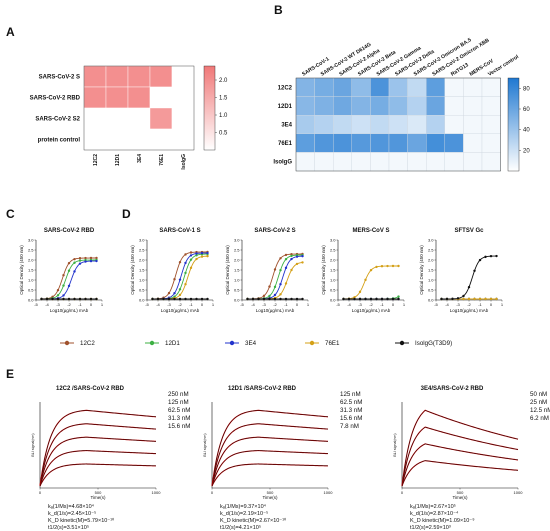 This screenshot has height=531, width=550. Describe the element at coordinates (142, 279) in the screenshot. I see `y-tick-label: 1.0` at that location.